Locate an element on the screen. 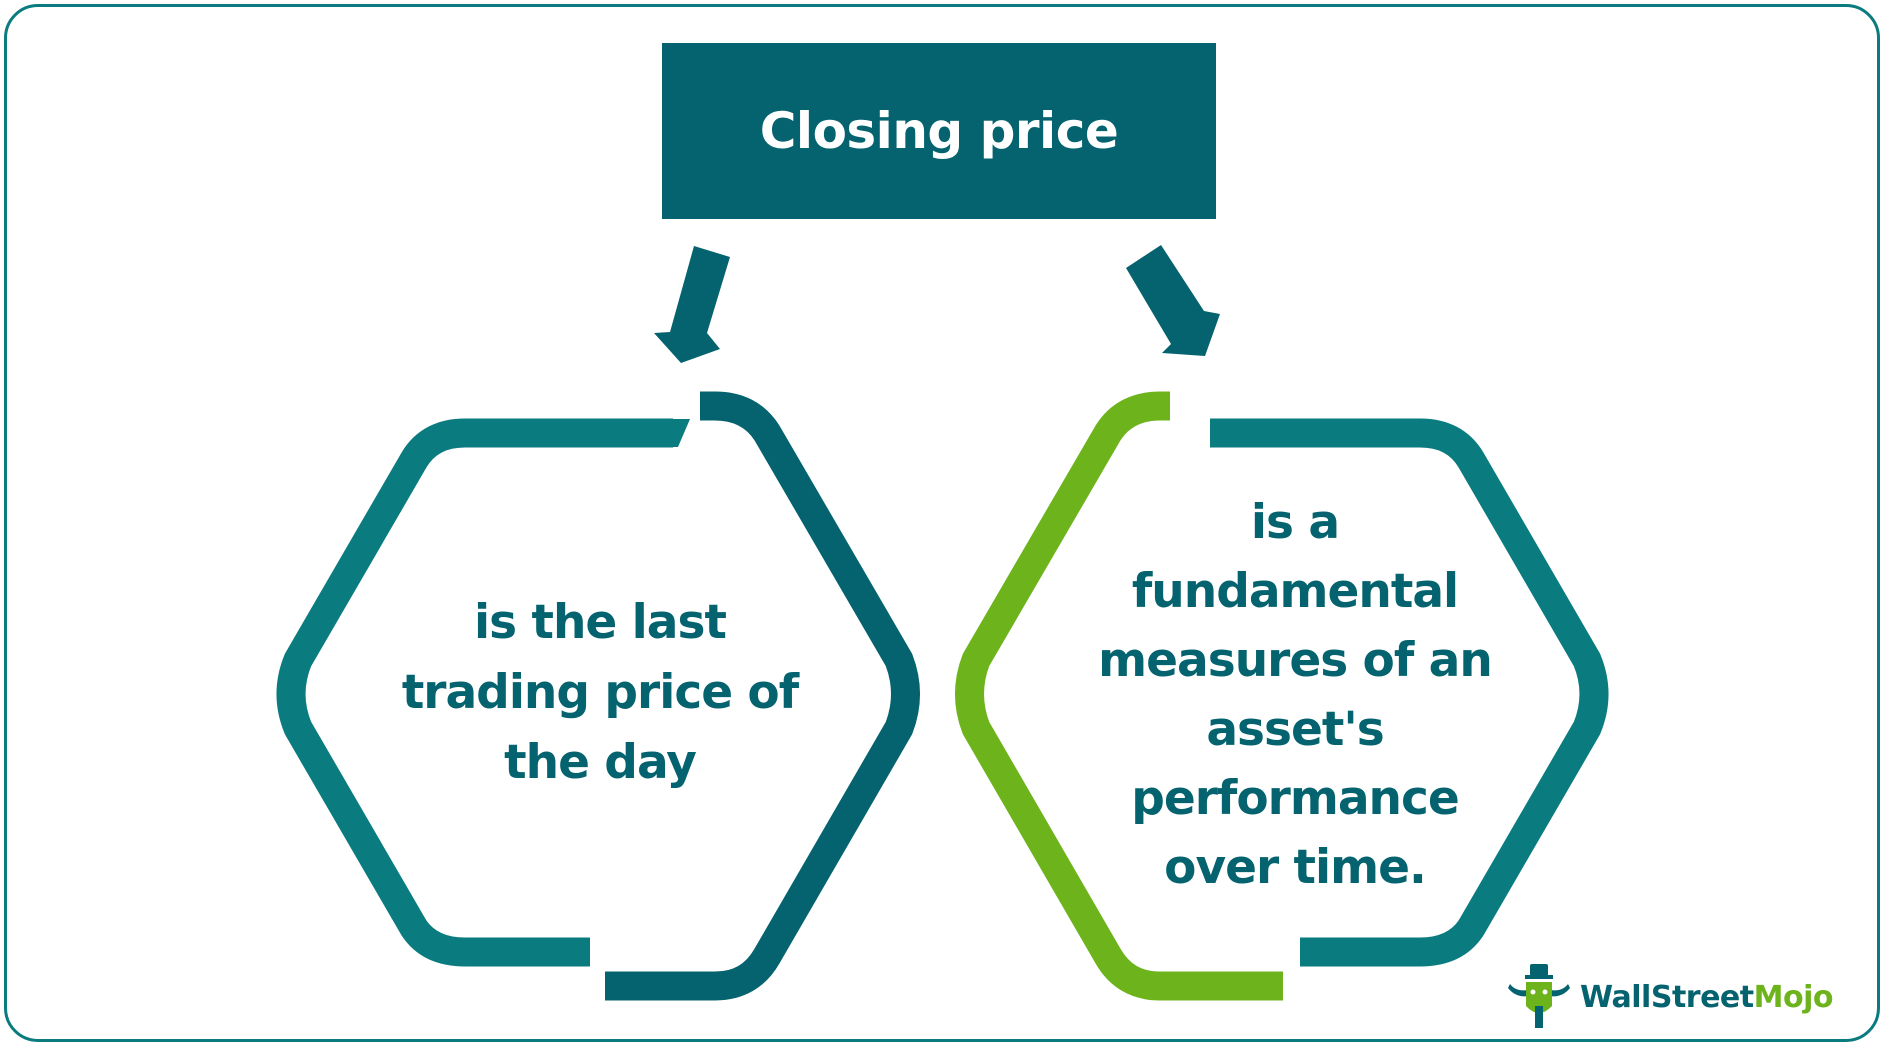  right-node-line: asset's is located at coordinates (1295, 729).